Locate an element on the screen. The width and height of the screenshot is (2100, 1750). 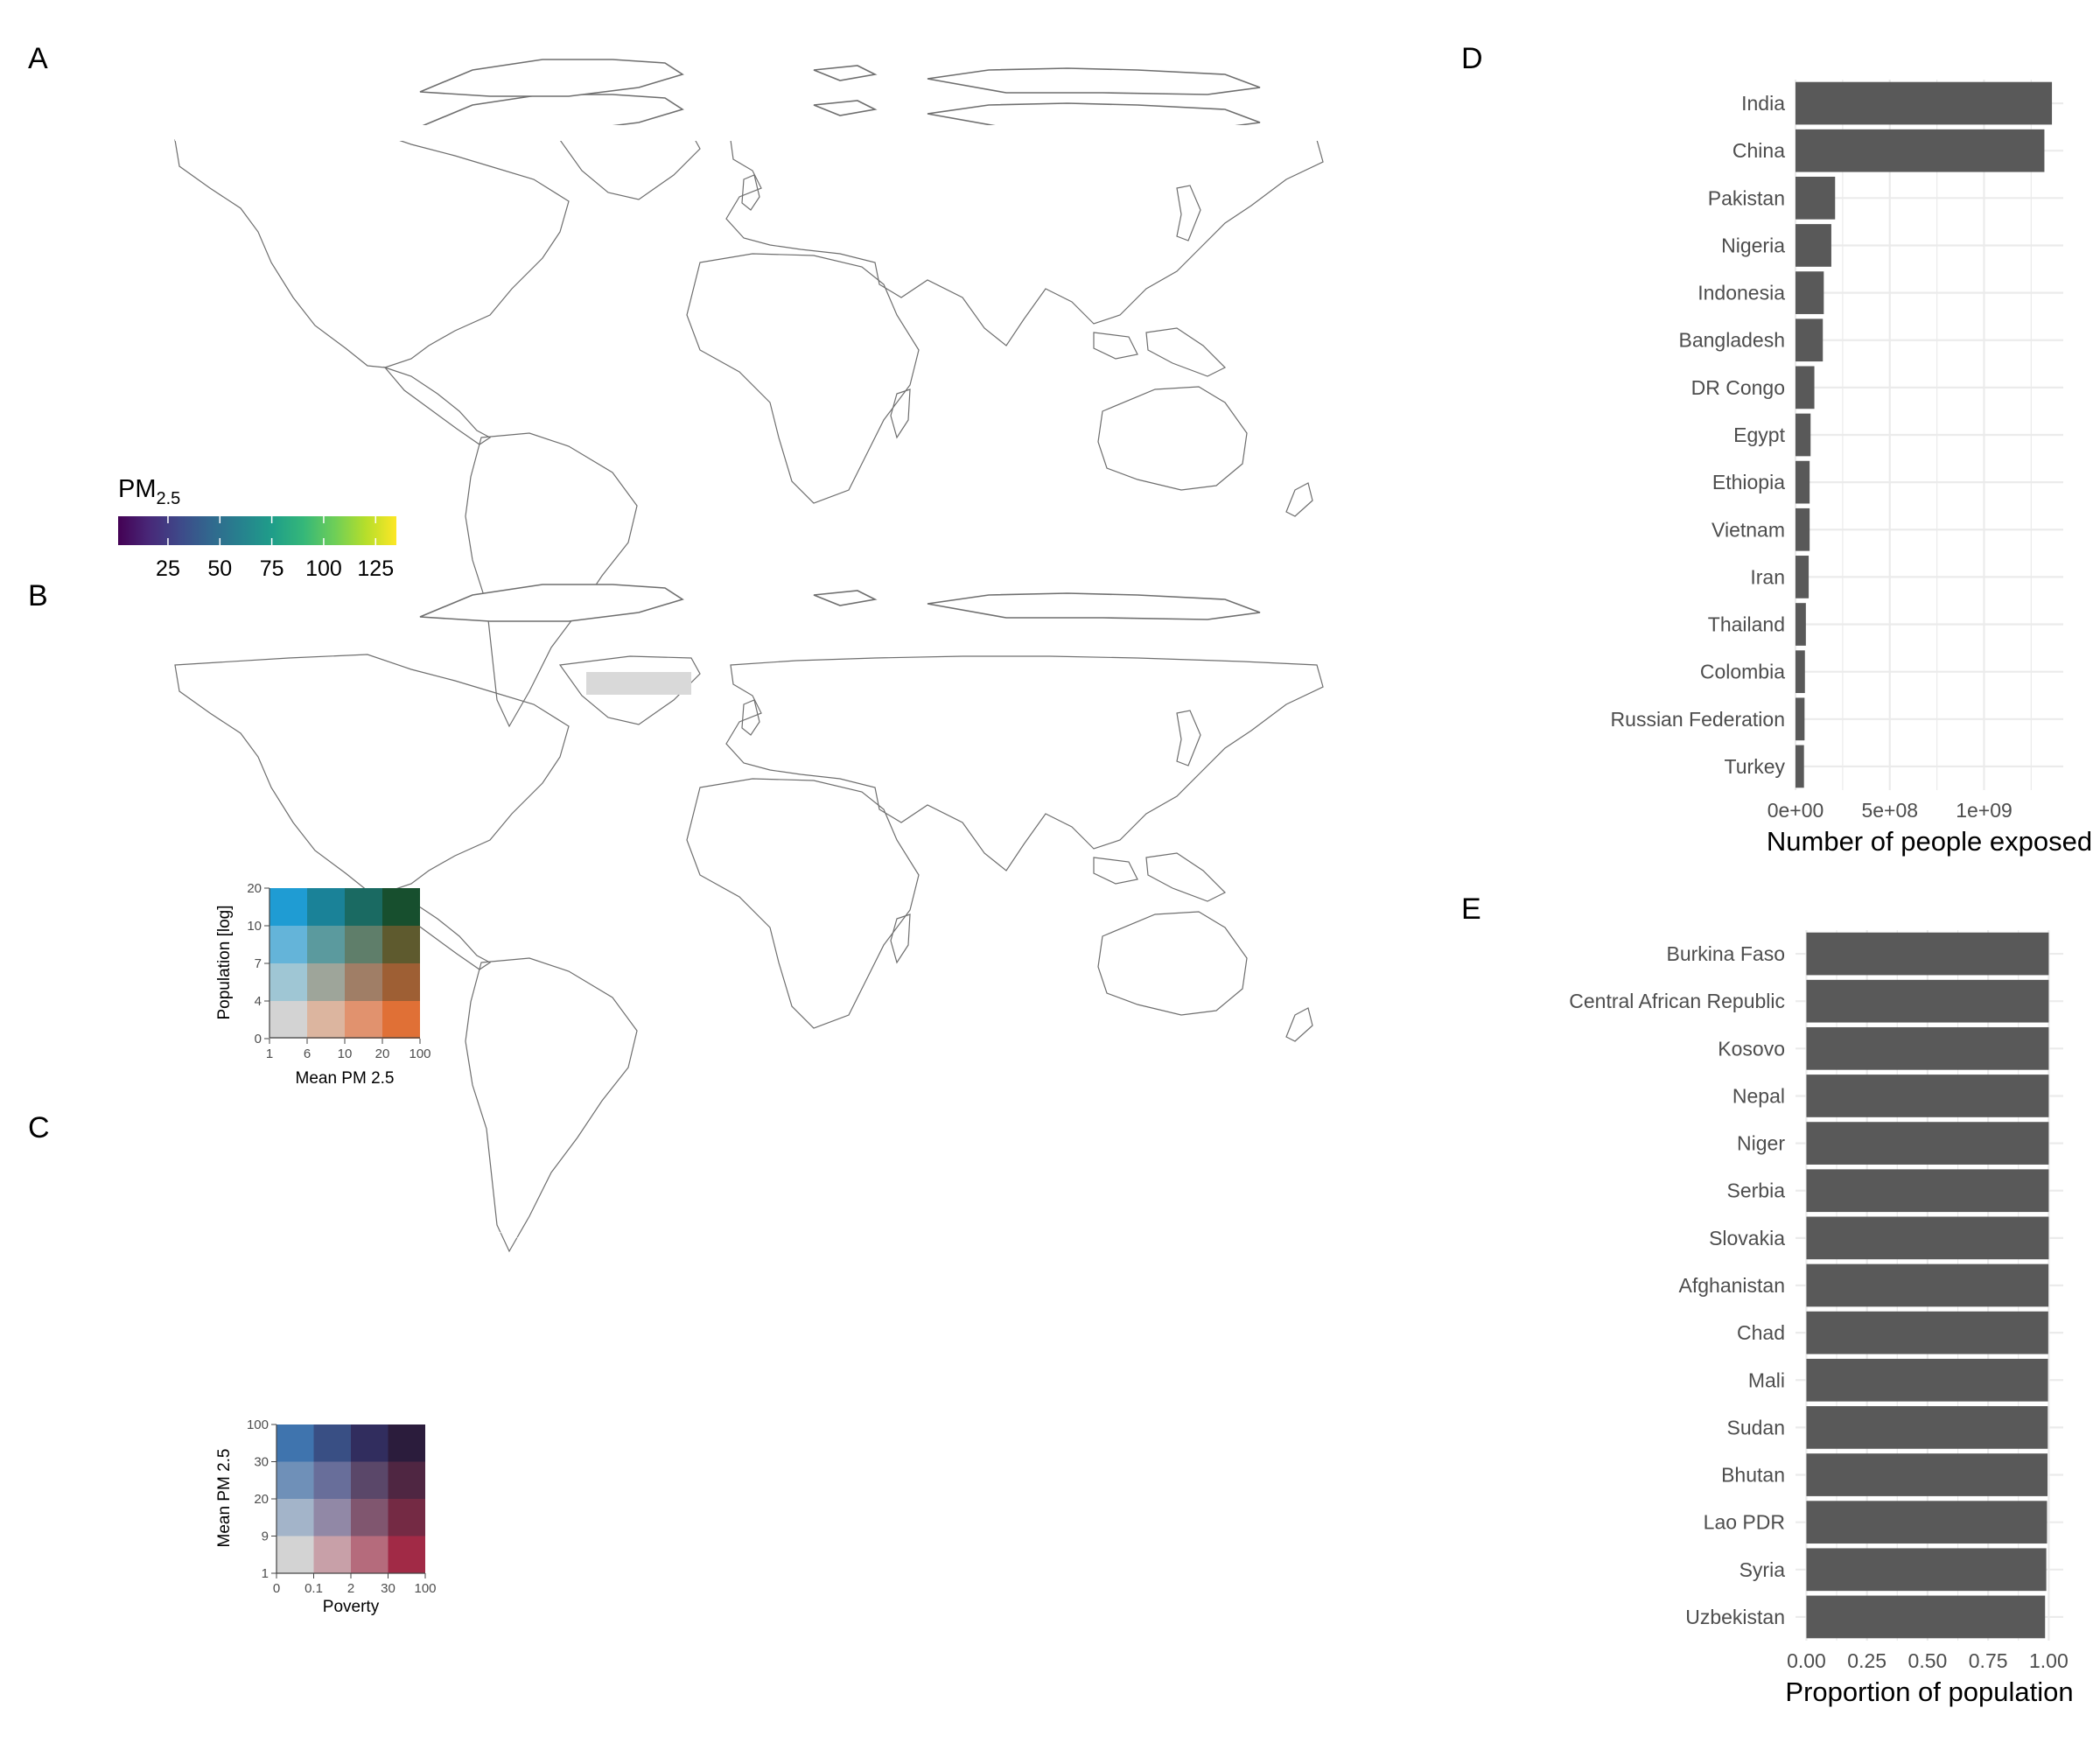
legend-a-subscript: 2.5 is located at coordinates (169, 498).